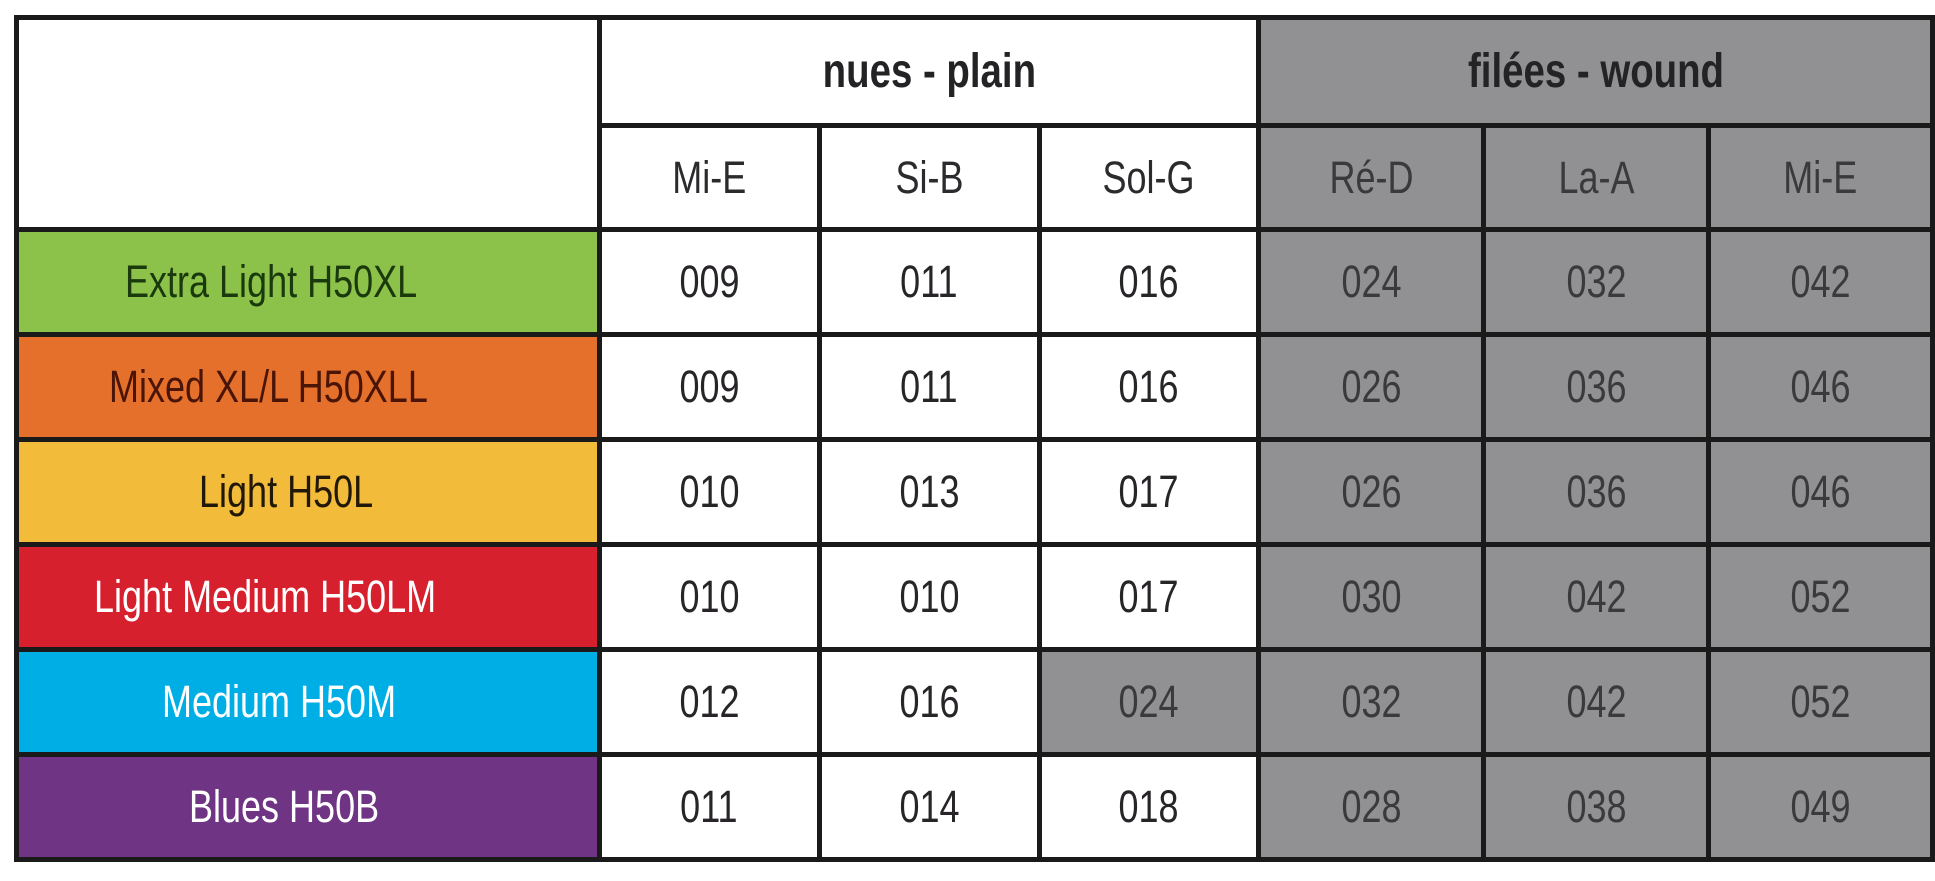 The height and width of the screenshot is (881, 1935). I want to click on row-label-text: Light Medium H50LM, so click(265, 596).